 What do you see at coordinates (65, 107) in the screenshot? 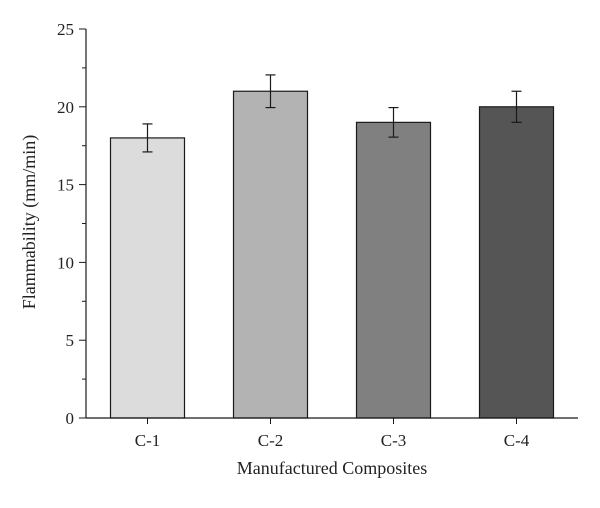
I see `y-tick-label-20: 20` at bounding box center [65, 107].